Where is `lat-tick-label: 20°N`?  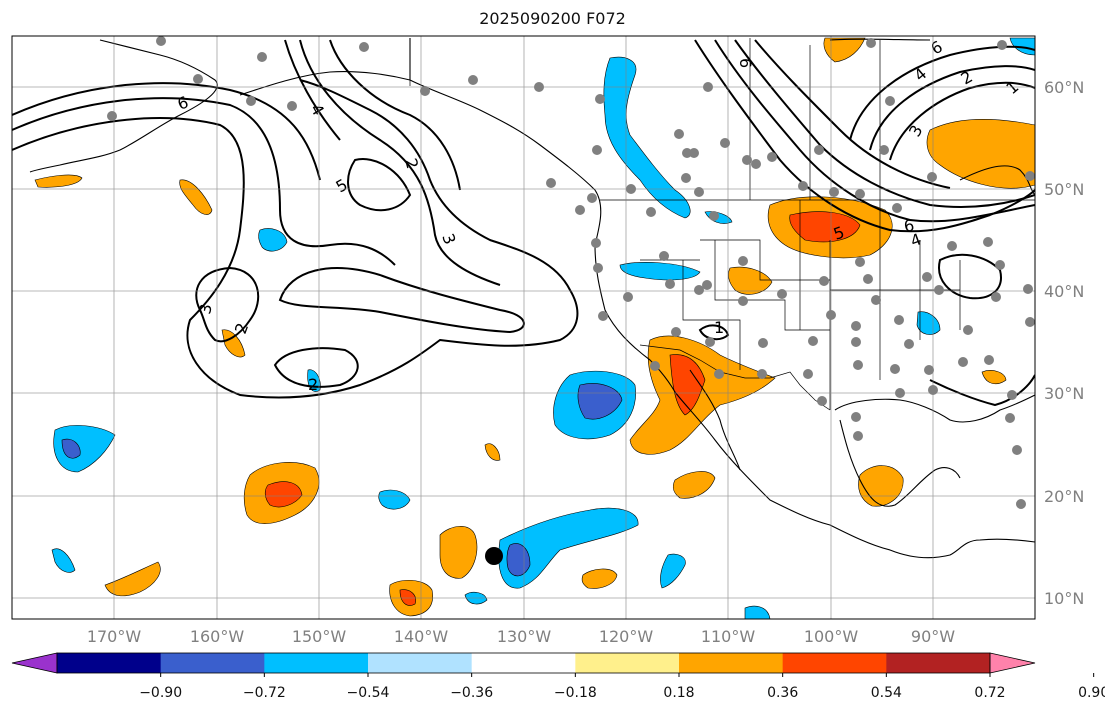
lat-tick-label: 20°N is located at coordinates (1064, 496).